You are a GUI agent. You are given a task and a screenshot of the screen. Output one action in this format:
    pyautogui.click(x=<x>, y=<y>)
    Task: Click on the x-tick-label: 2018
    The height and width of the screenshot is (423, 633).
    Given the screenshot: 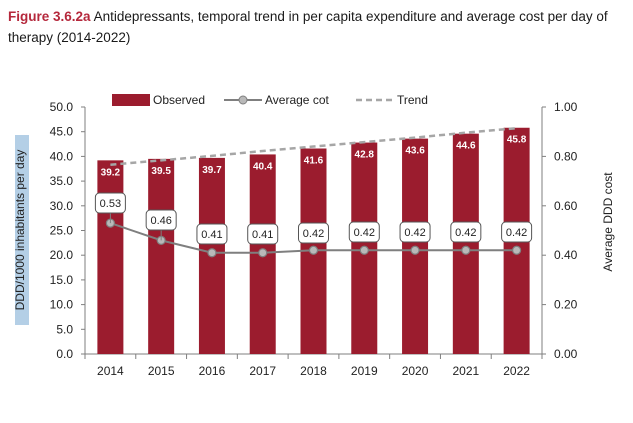 What is the action you would take?
    pyautogui.click(x=313, y=371)
    